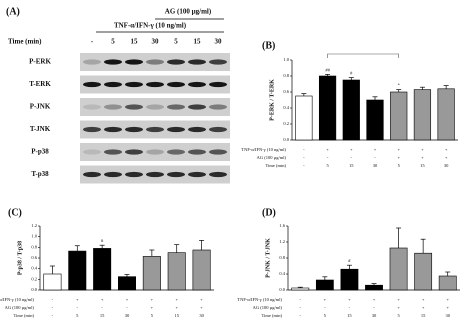 Image resolution: width=474 pixels, height=331 pixels. Describe the element at coordinates (363, 55) in the screenshot. I see `comparison-bracket` at that location.